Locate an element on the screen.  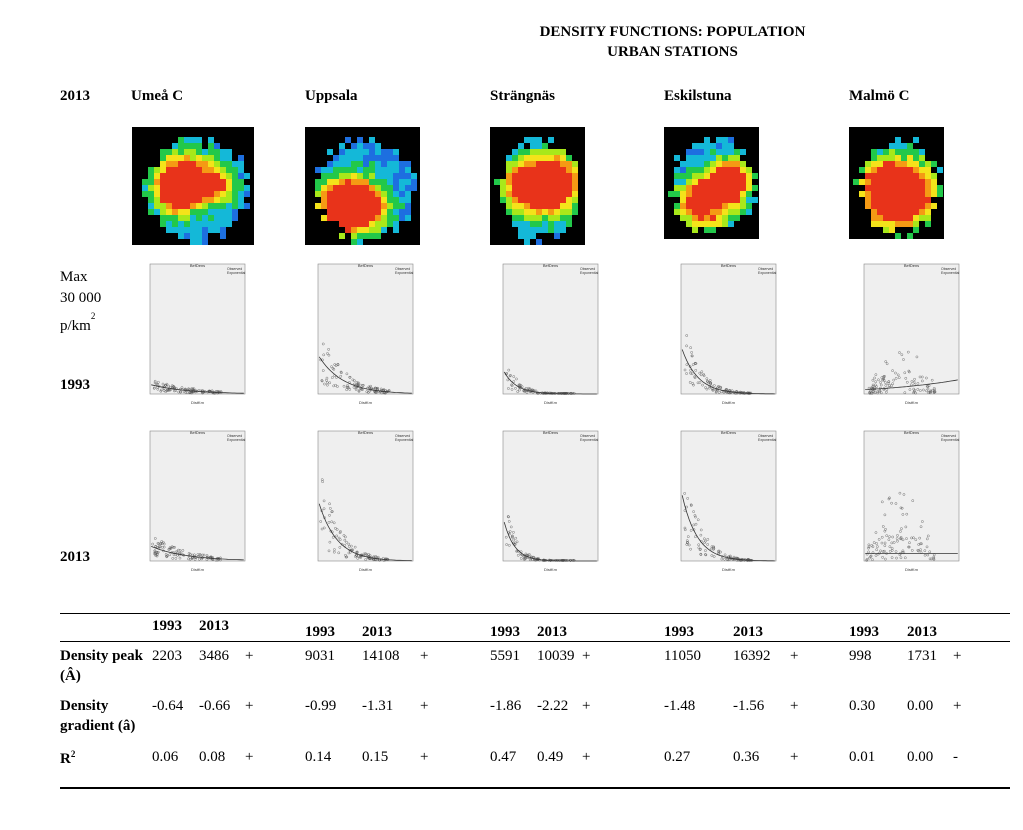
value-1993-3-3: 0.47 is located at coordinates (503, 757).